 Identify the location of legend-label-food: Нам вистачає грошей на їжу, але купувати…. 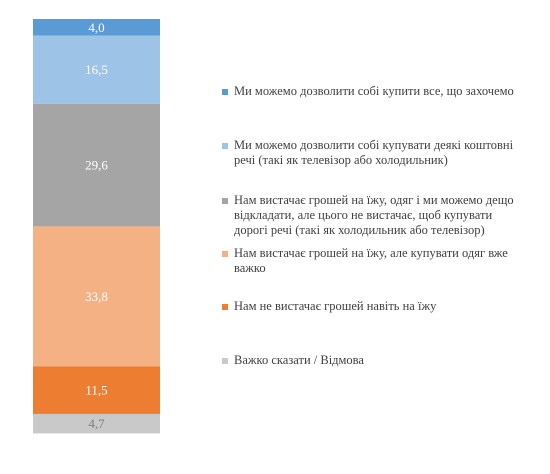
(371, 260).